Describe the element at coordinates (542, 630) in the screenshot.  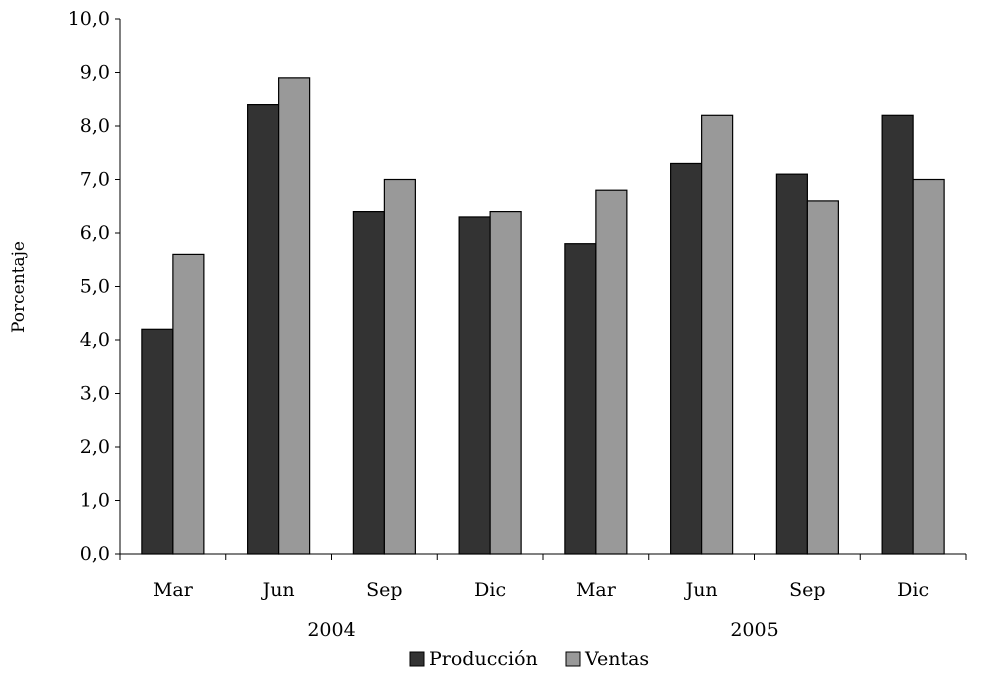
I see `year-labels: 2004 2005` at that location.